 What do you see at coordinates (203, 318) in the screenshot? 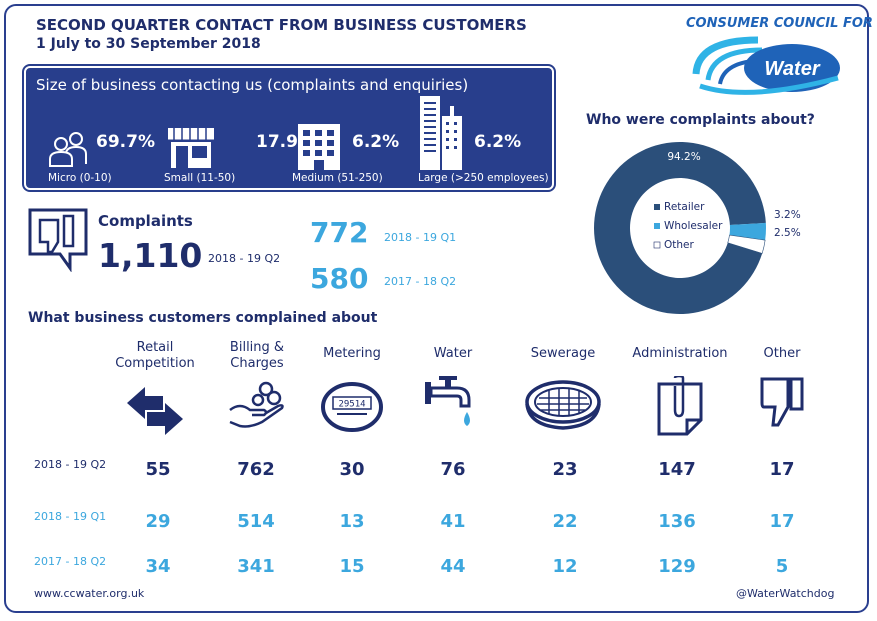
I see `table-title: What business customers complained about` at bounding box center [203, 318].